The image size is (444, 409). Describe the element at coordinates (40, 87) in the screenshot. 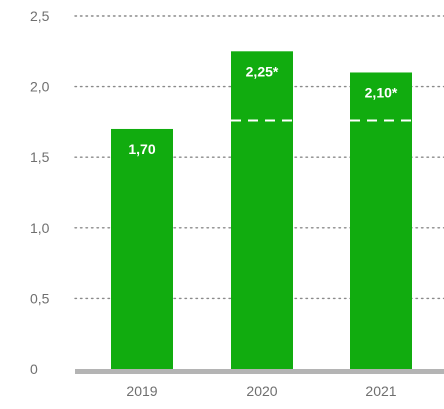

I see `y-tick-label: 2,0` at that location.